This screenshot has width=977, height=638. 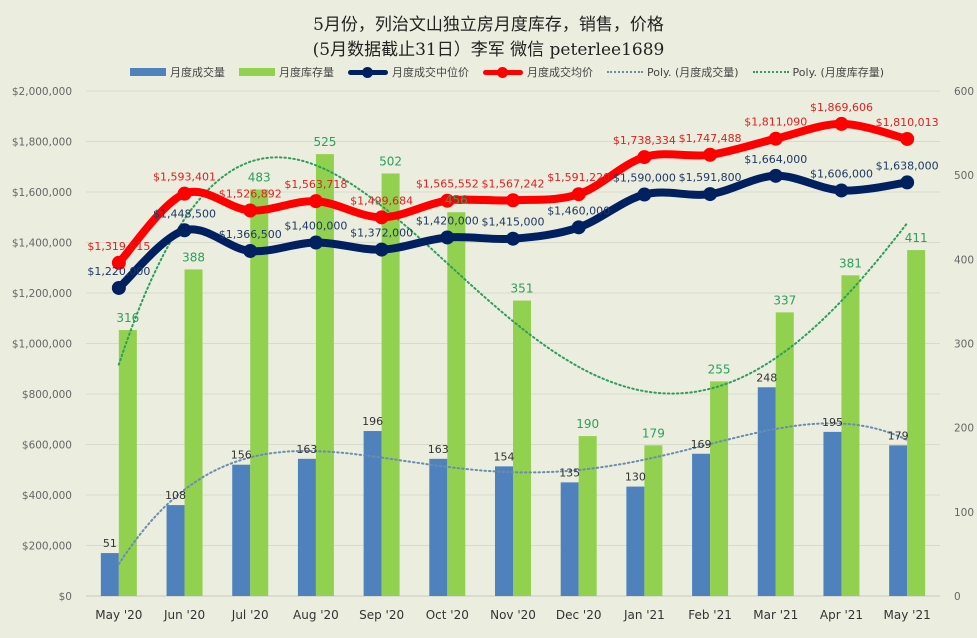 I want to click on x-axis-tick-label: Dec '20, so click(x=579, y=615).